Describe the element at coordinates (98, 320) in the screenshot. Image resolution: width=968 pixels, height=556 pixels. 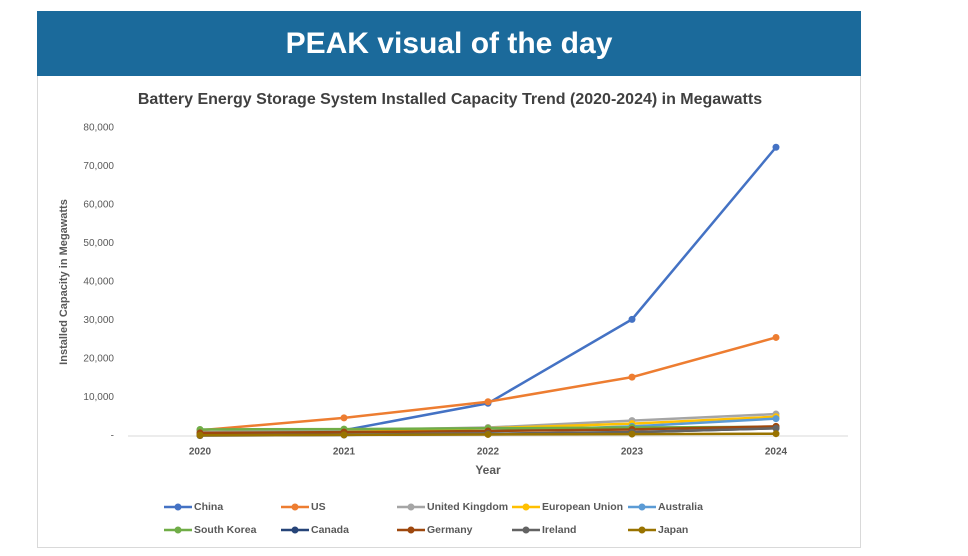
I see `y-tick-label: 30,000` at that location.